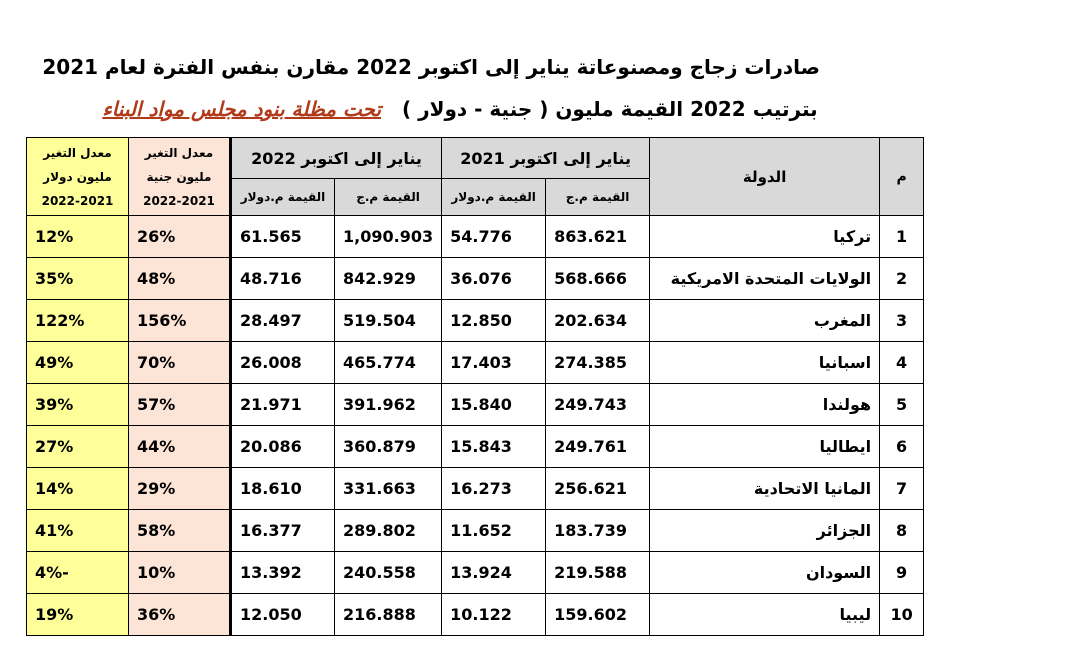 The width and height of the screenshot is (1068, 648). What do you see at coordinates (765, 530) in the screenshot?
I see `row-country: الجزائر` at bounding box center [765, 530].